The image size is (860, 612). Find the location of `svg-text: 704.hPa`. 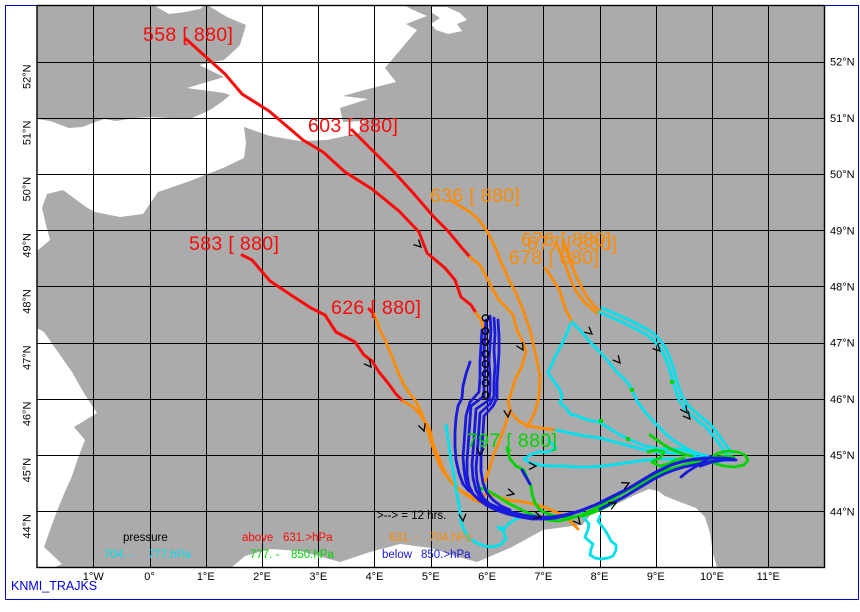

svg-text: 704.hPa is located at coordinates (450, 538).